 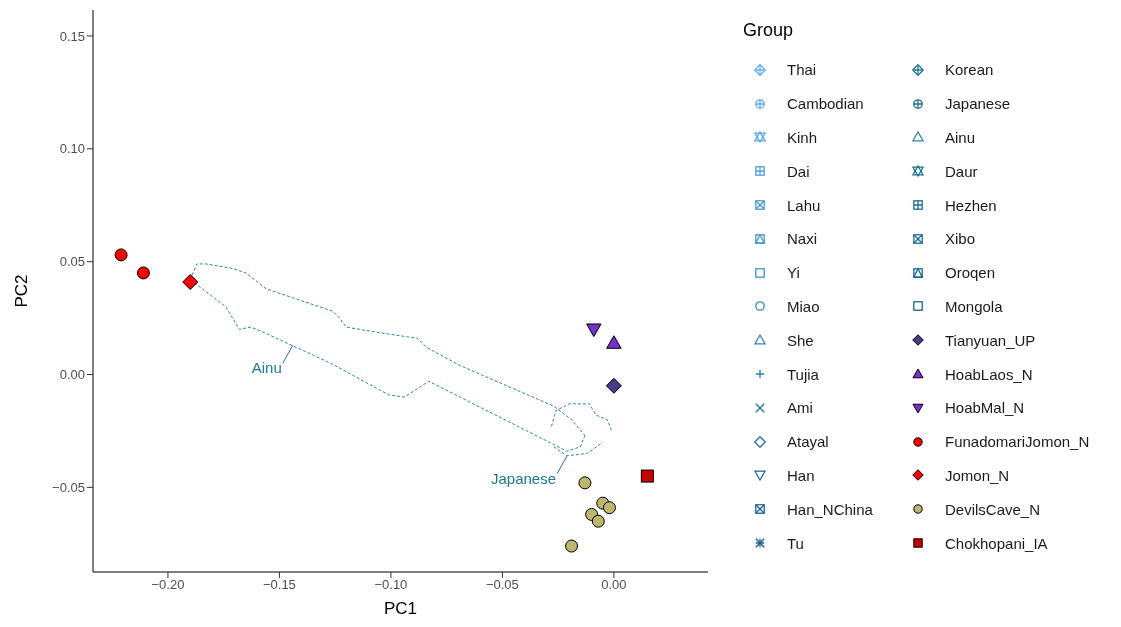 What do you see at coordinates (993, 509) in the screenshot?
I see `legend-label: DevilsCave_N` at bounding box center [993, 509].